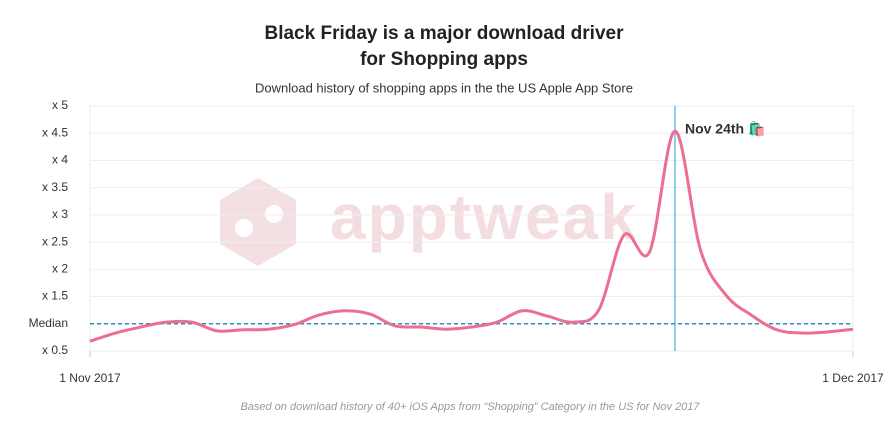  Describe the element at coordinates (725, 129) in the screenshot. I see `annotation-label: Nov 24th 🛍️` at that location.